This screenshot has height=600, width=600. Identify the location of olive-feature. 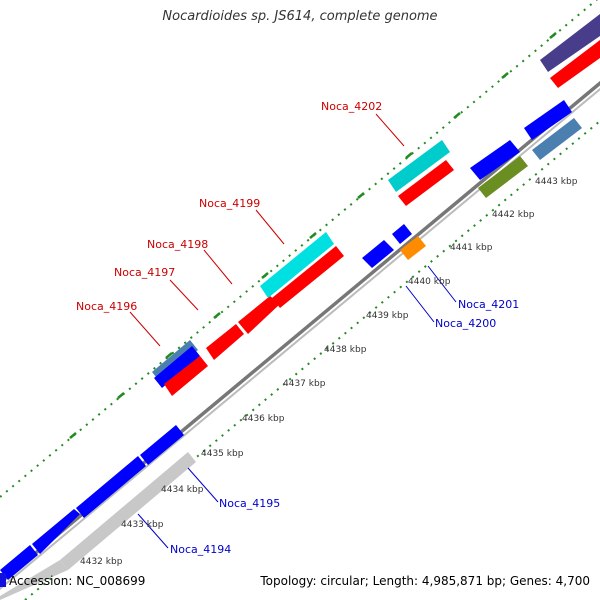
(503, 177).